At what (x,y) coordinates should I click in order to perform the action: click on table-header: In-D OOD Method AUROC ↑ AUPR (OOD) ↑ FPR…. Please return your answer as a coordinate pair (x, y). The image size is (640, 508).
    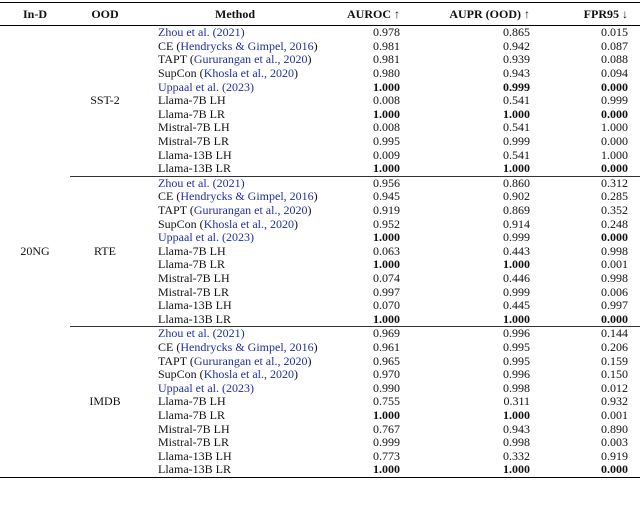
    Looking at the image, I should click on (320, 14).